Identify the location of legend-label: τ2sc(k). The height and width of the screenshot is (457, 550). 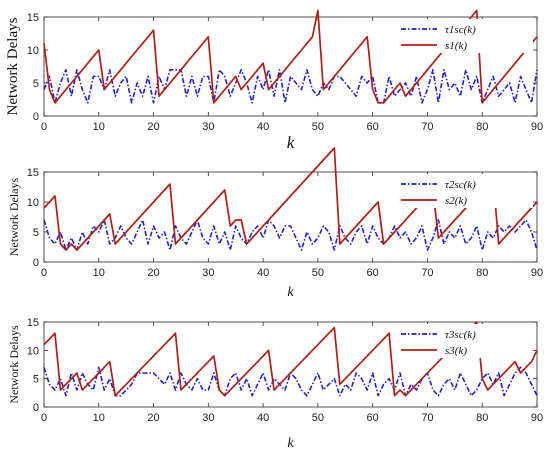
(460, 185).